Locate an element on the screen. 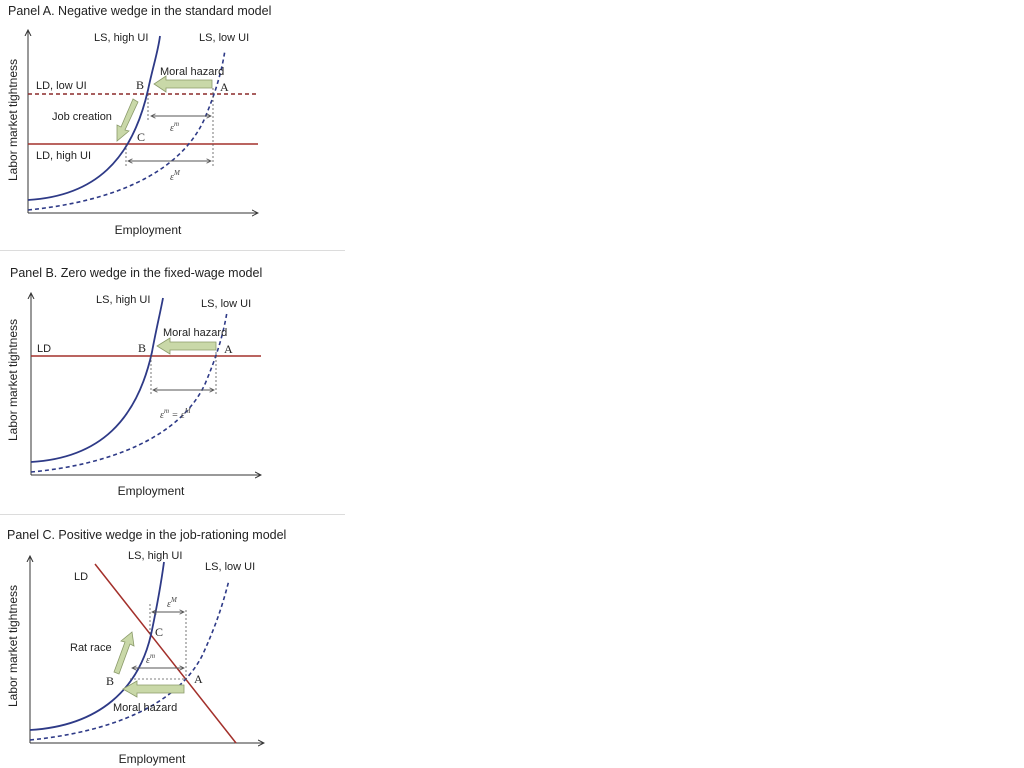  eps-equal-label: εm = εM is located at coordinates (176, 414).